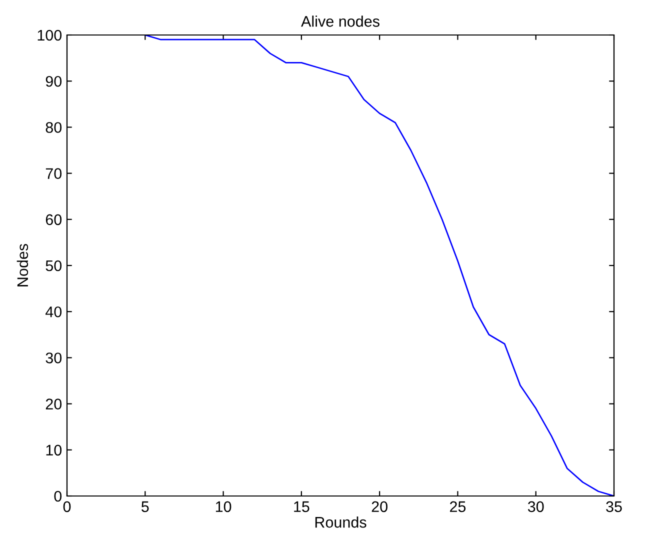  I want to click on x-tick-label: 20, so click(380, 506).